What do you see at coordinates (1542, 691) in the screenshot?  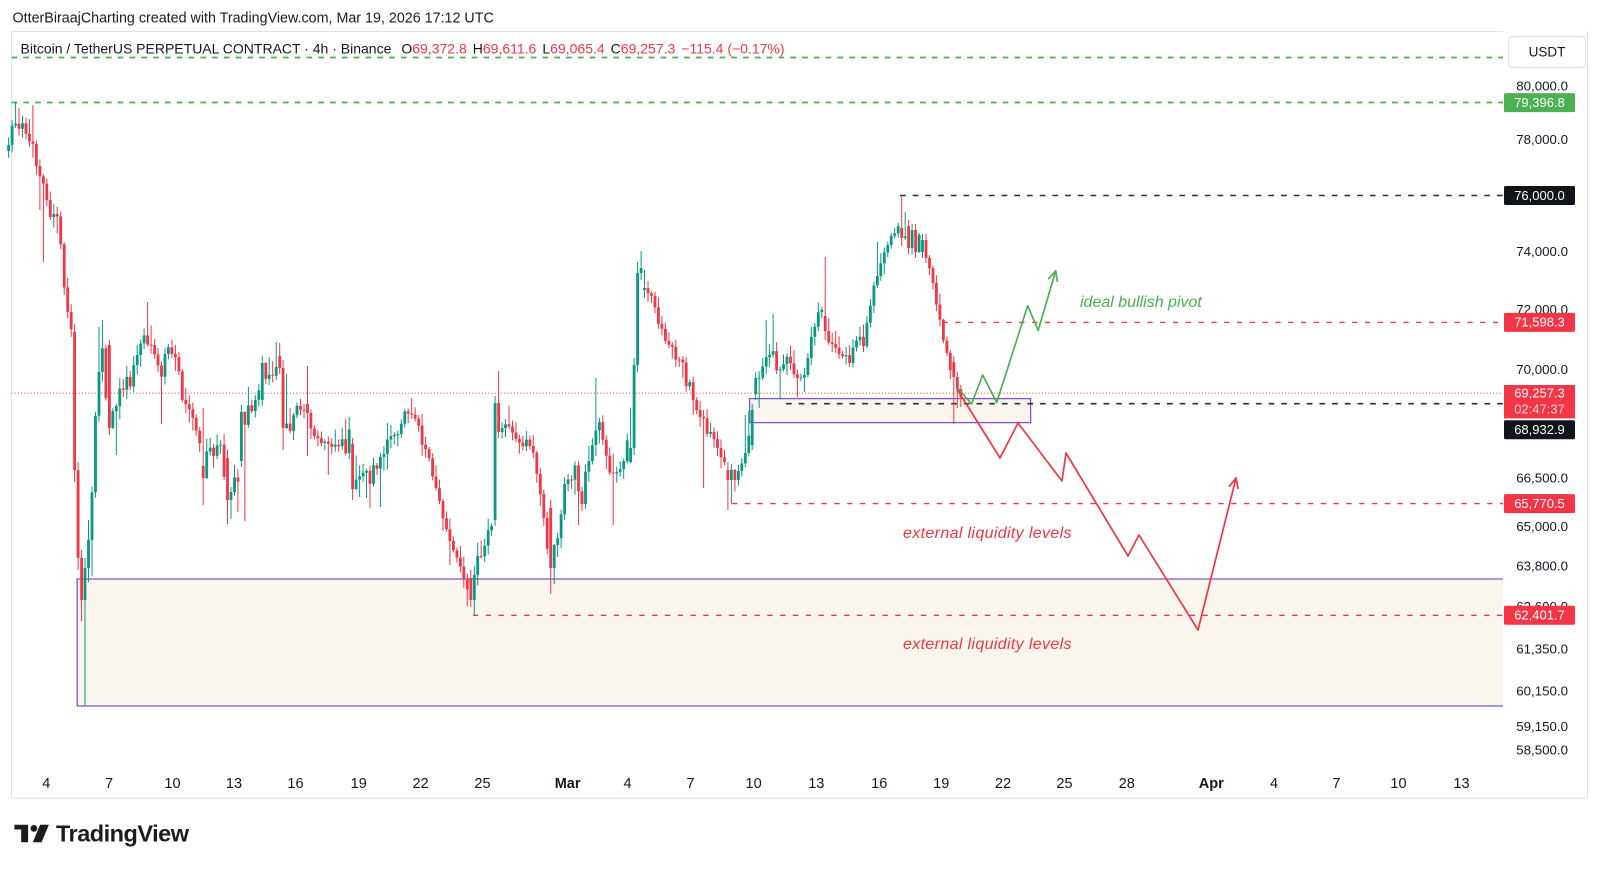 I see `svg-text: 60,150.0` at bounding box center [1542, 691].